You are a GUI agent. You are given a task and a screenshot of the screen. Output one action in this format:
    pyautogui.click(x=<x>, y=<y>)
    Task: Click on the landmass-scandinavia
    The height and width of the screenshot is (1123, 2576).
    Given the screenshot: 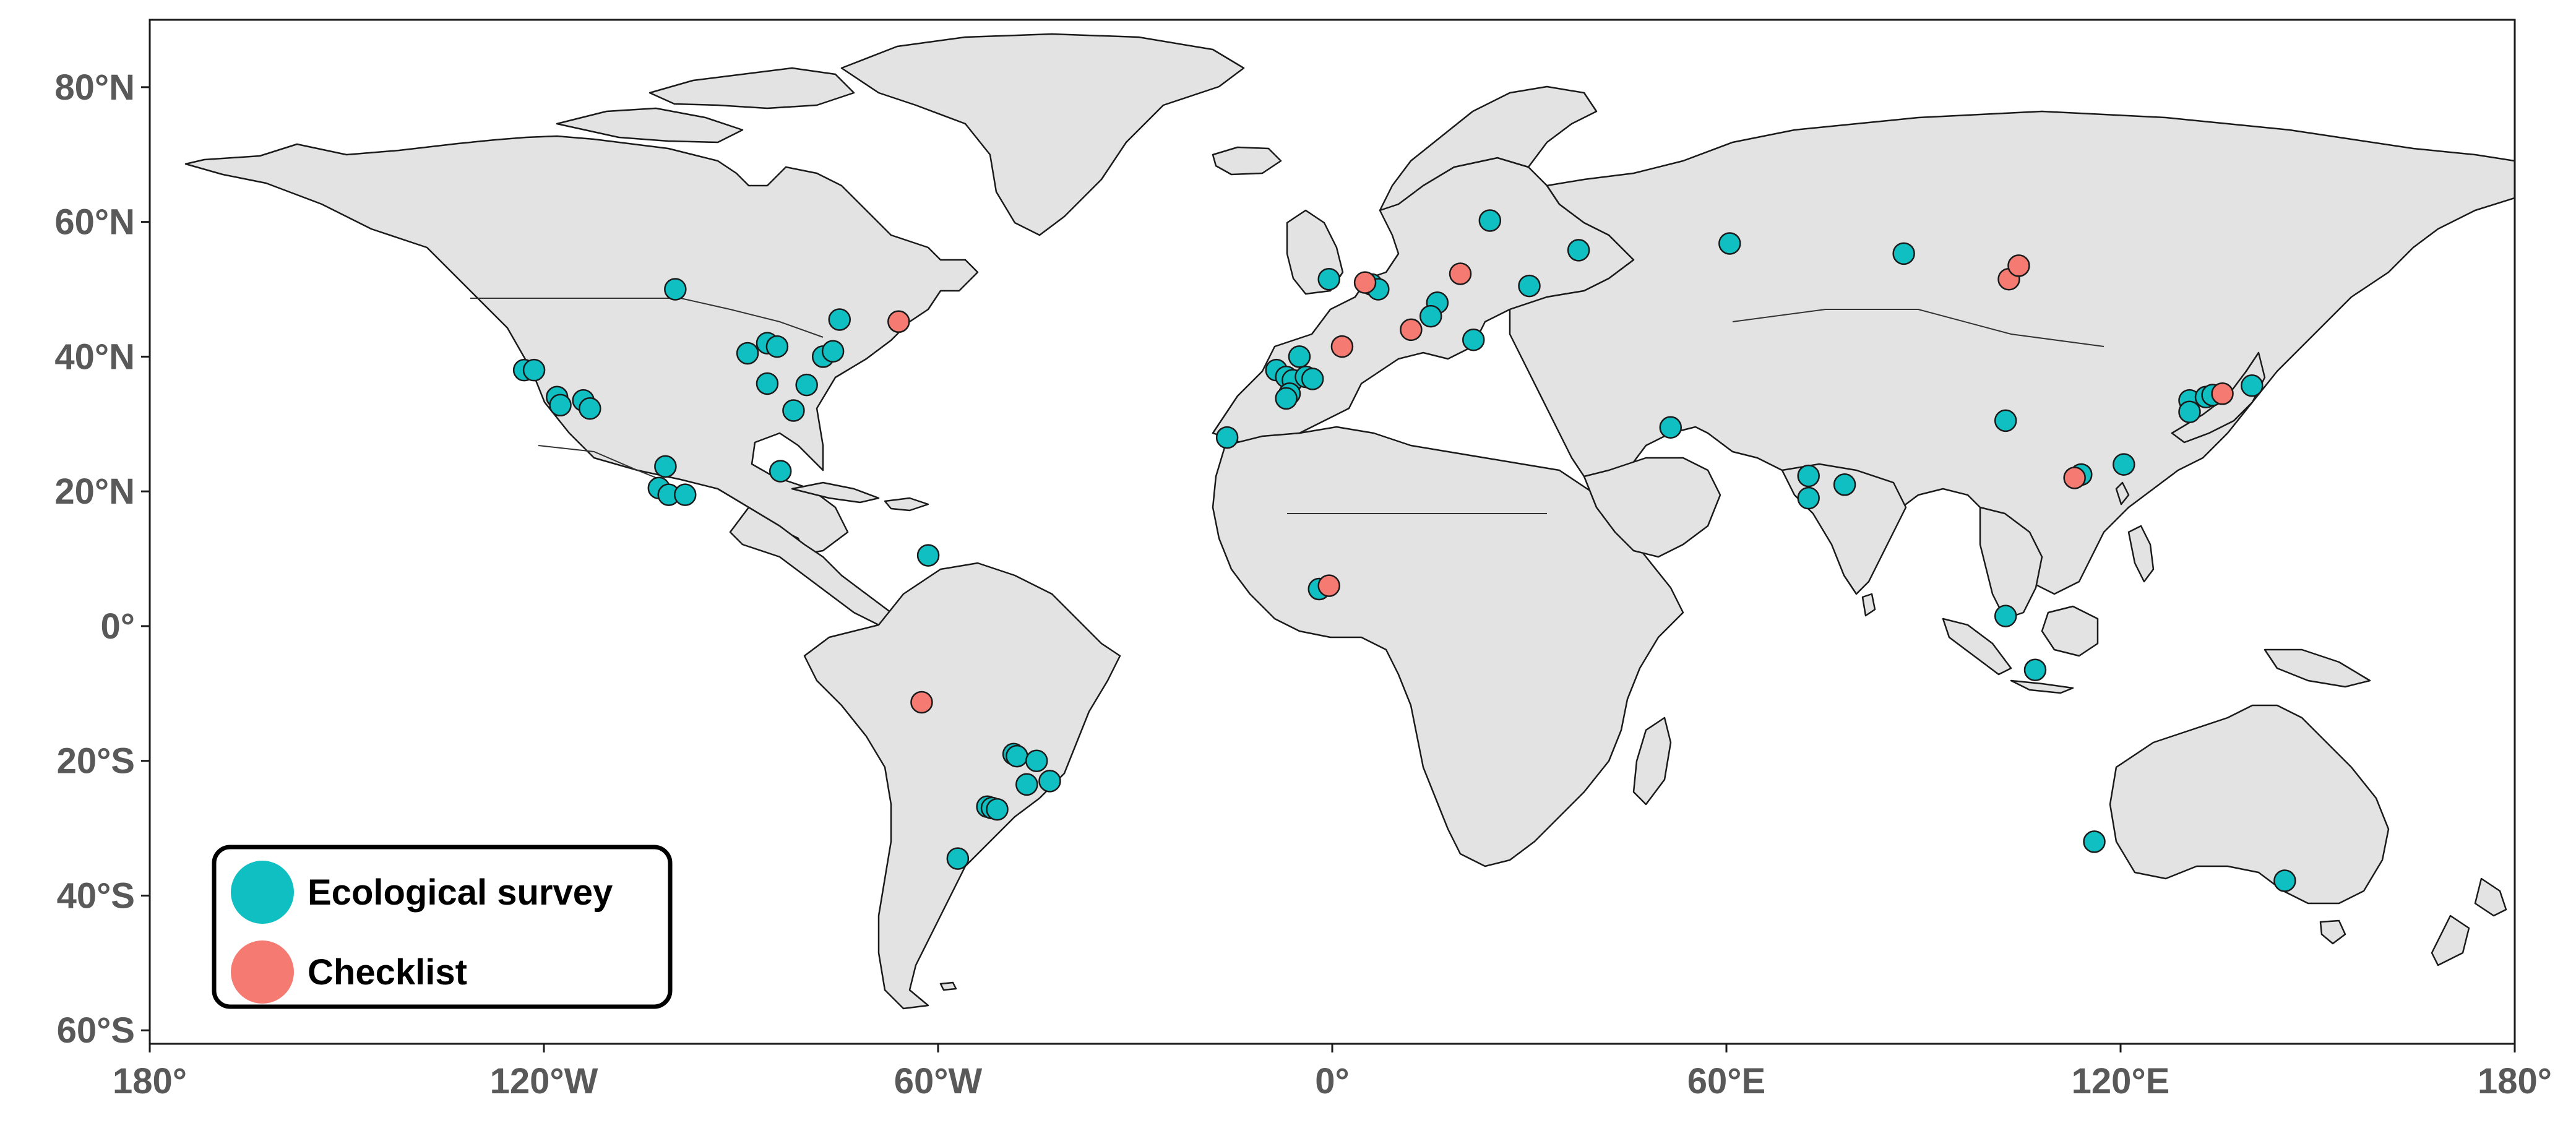 What is the action you would take?
    pyautogui.click(x=1488, y=148)
    